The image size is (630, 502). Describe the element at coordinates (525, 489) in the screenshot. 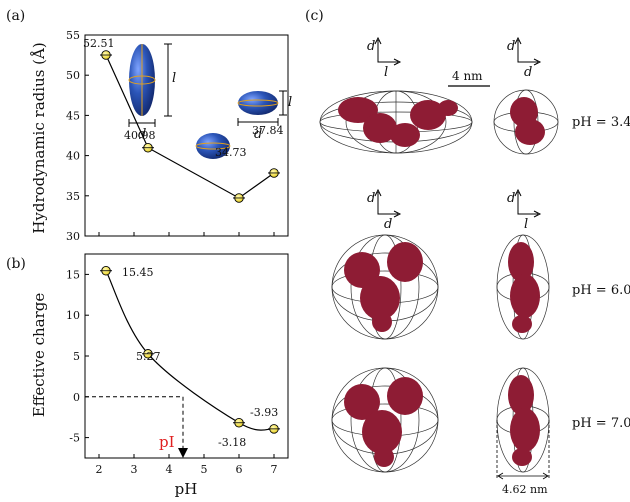

I see `width-label: 4.62 nm` at that location.